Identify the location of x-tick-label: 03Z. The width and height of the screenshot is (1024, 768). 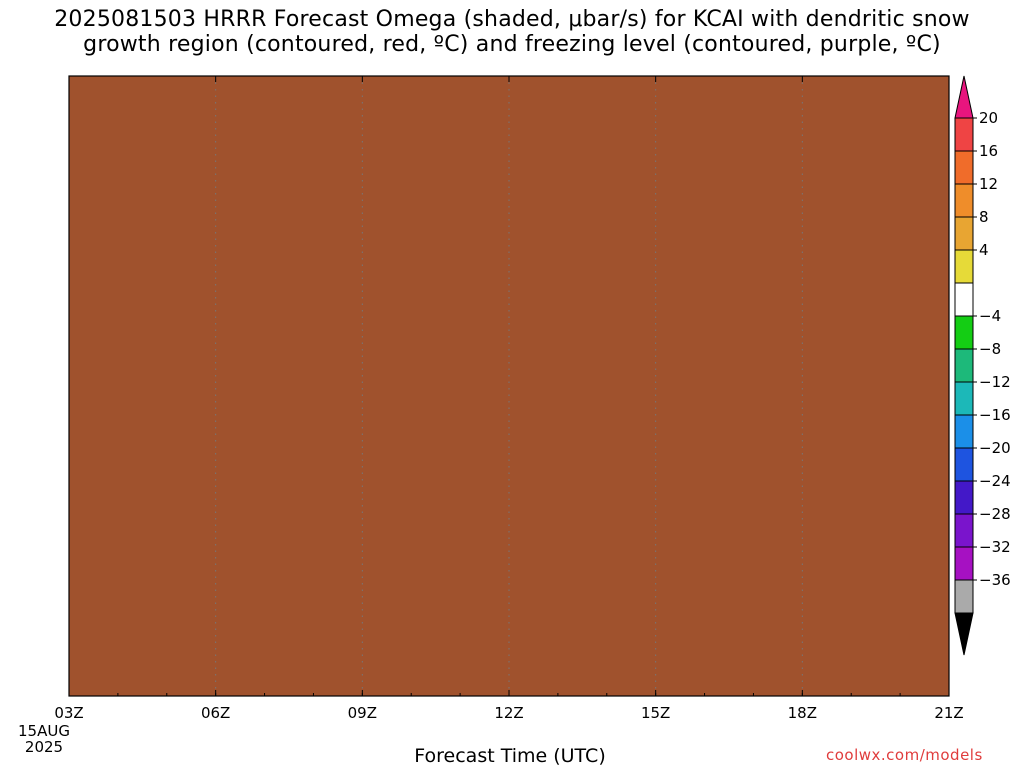
(69, 713).